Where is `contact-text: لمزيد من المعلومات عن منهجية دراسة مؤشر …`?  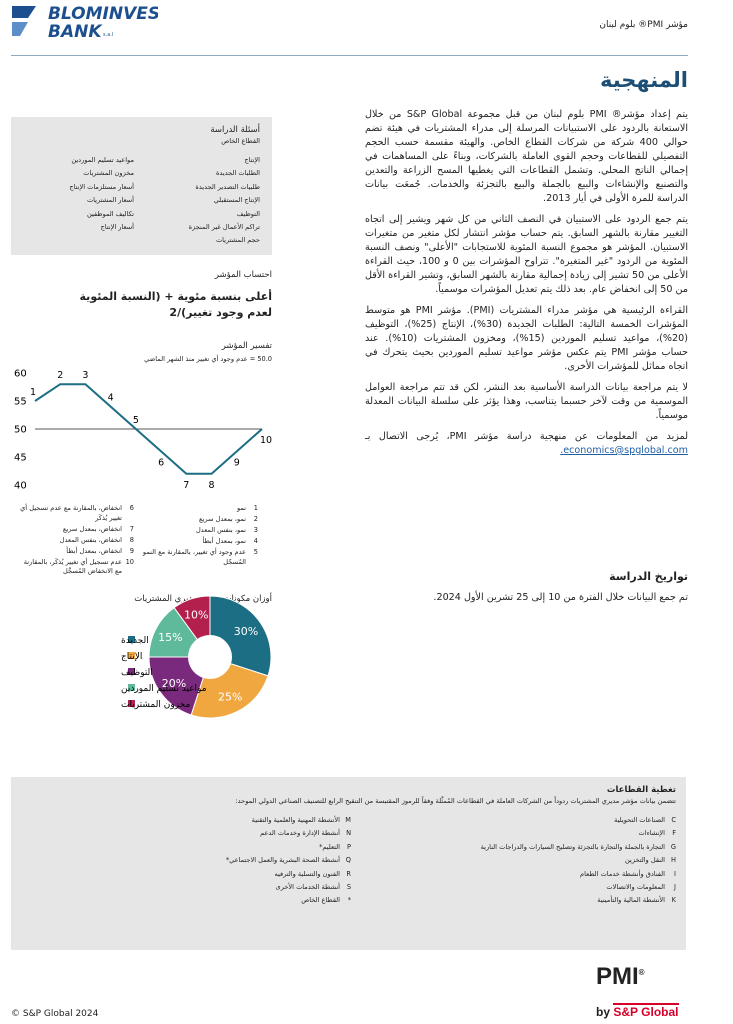 contact-text: لمزيد من المعلومات عن منهجية دراسة مؤشر … is located at coordinates (526, 436).